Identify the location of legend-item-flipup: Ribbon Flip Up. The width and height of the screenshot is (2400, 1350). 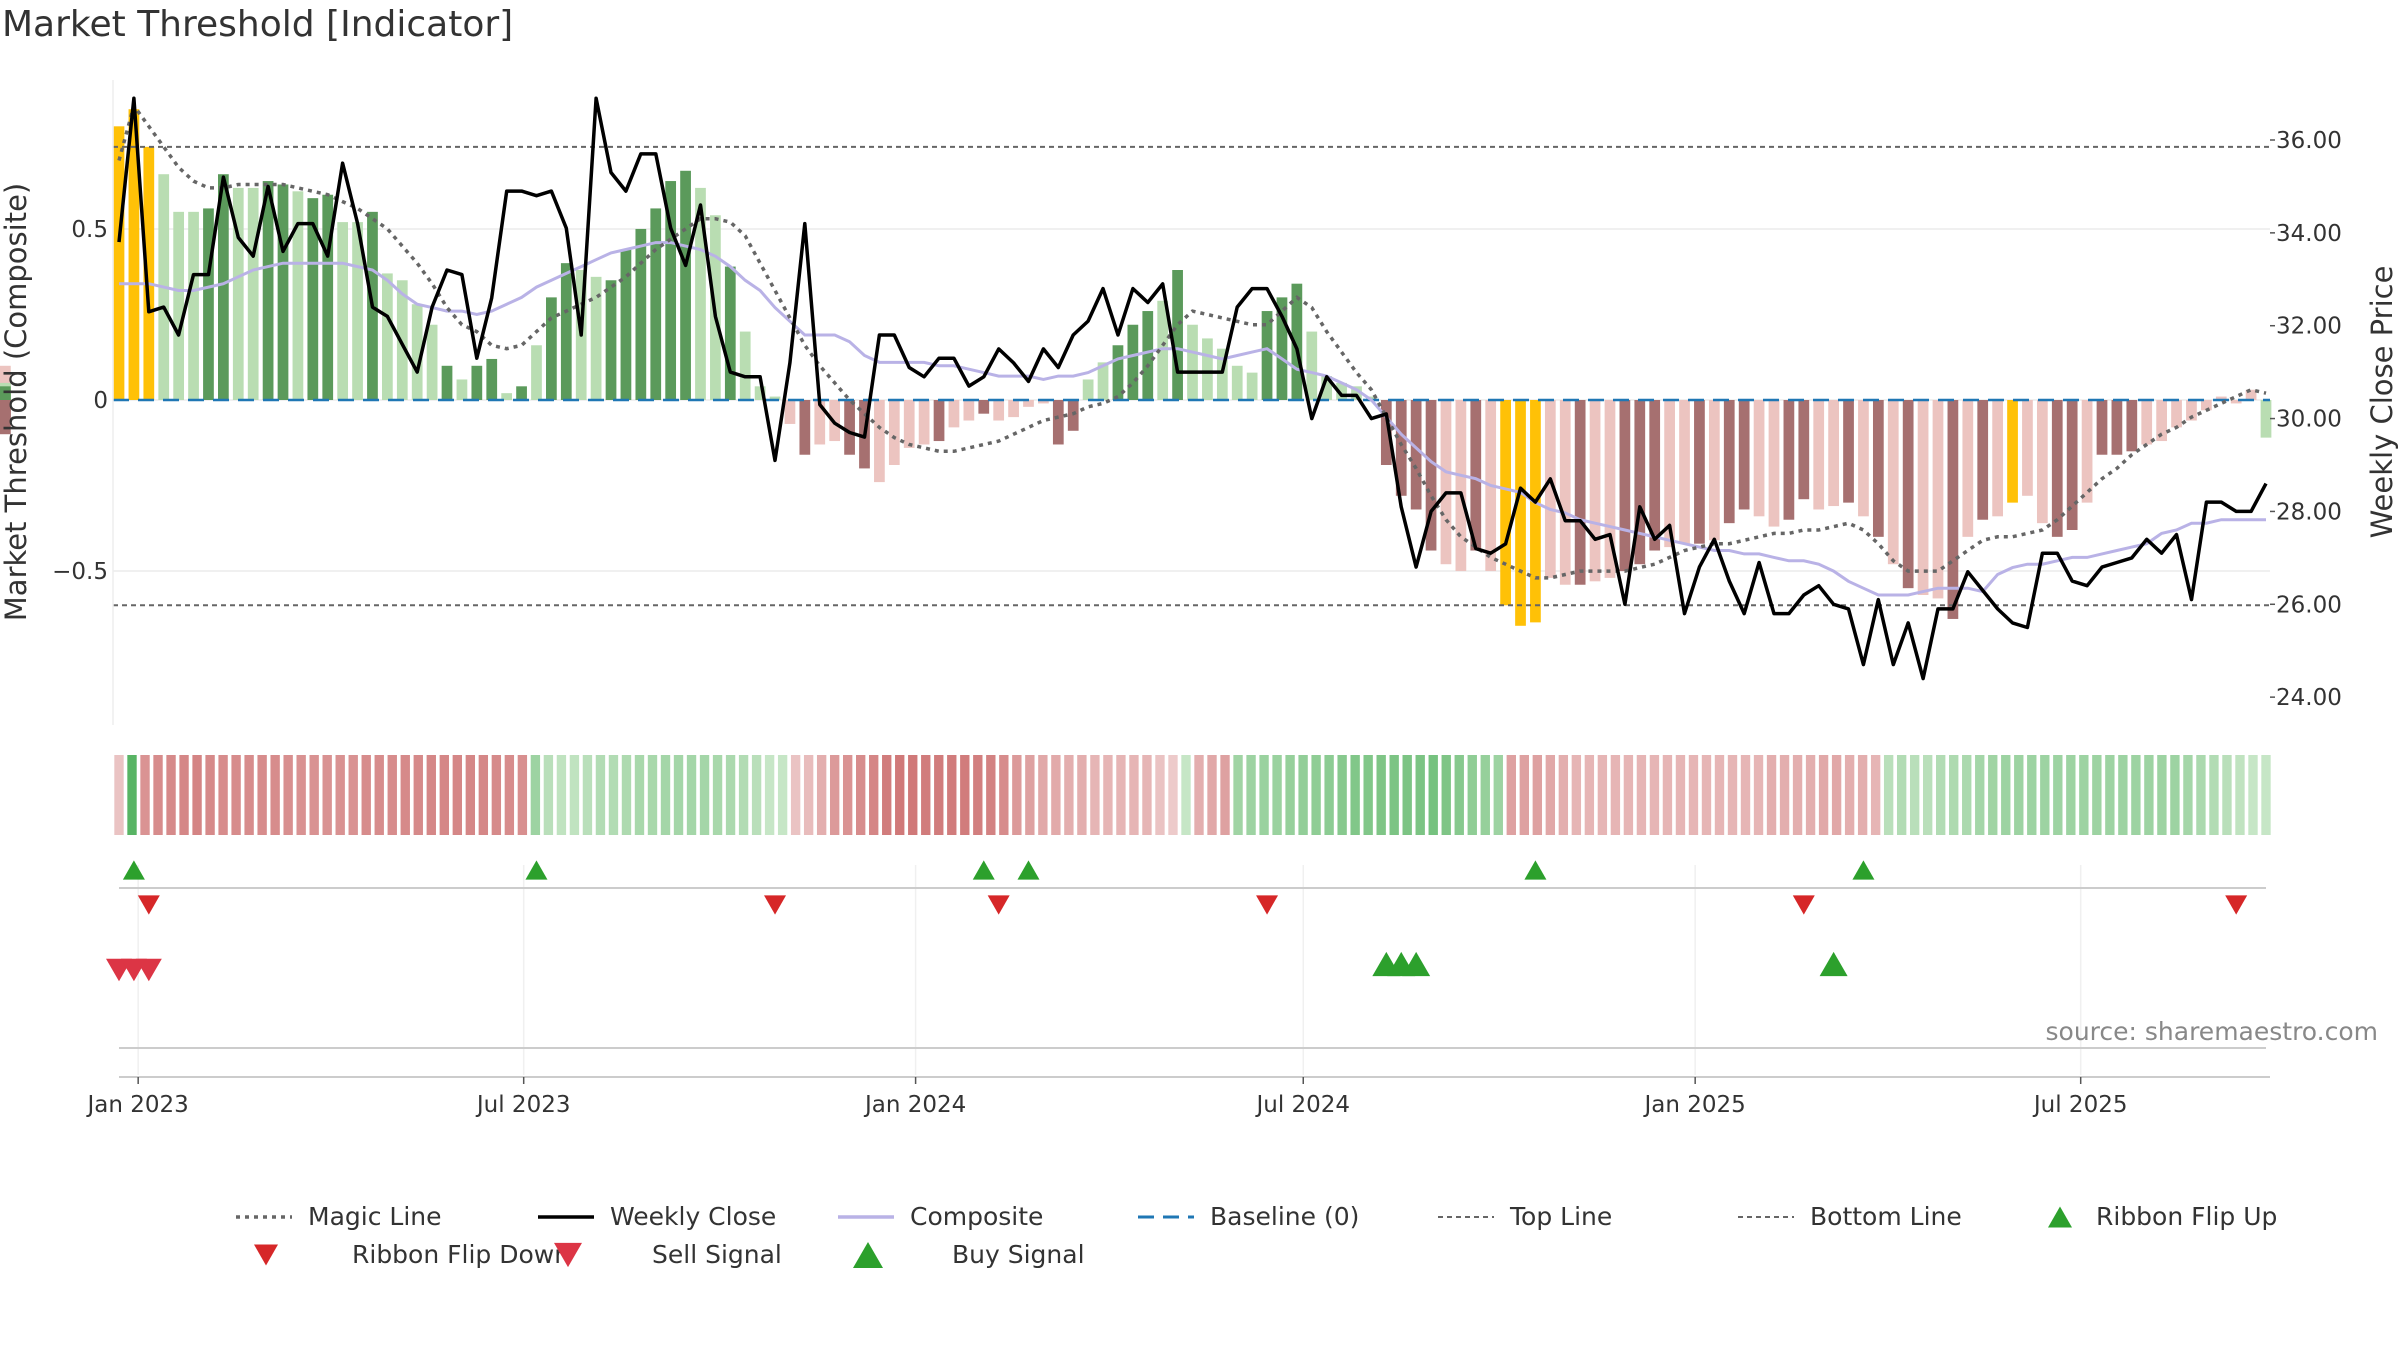
(2186, 1216).